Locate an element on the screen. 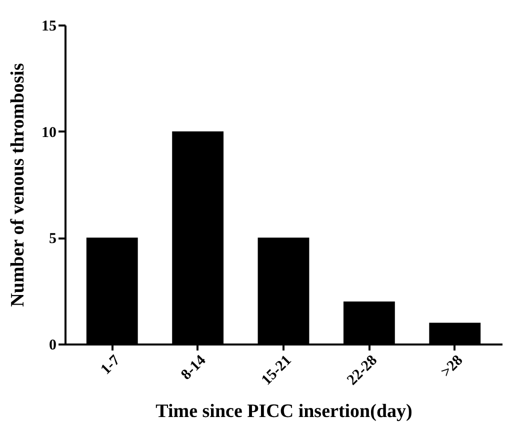 The image size is (524, 425). x-tick-label: 8-14 is located at coordinates (194, 368).